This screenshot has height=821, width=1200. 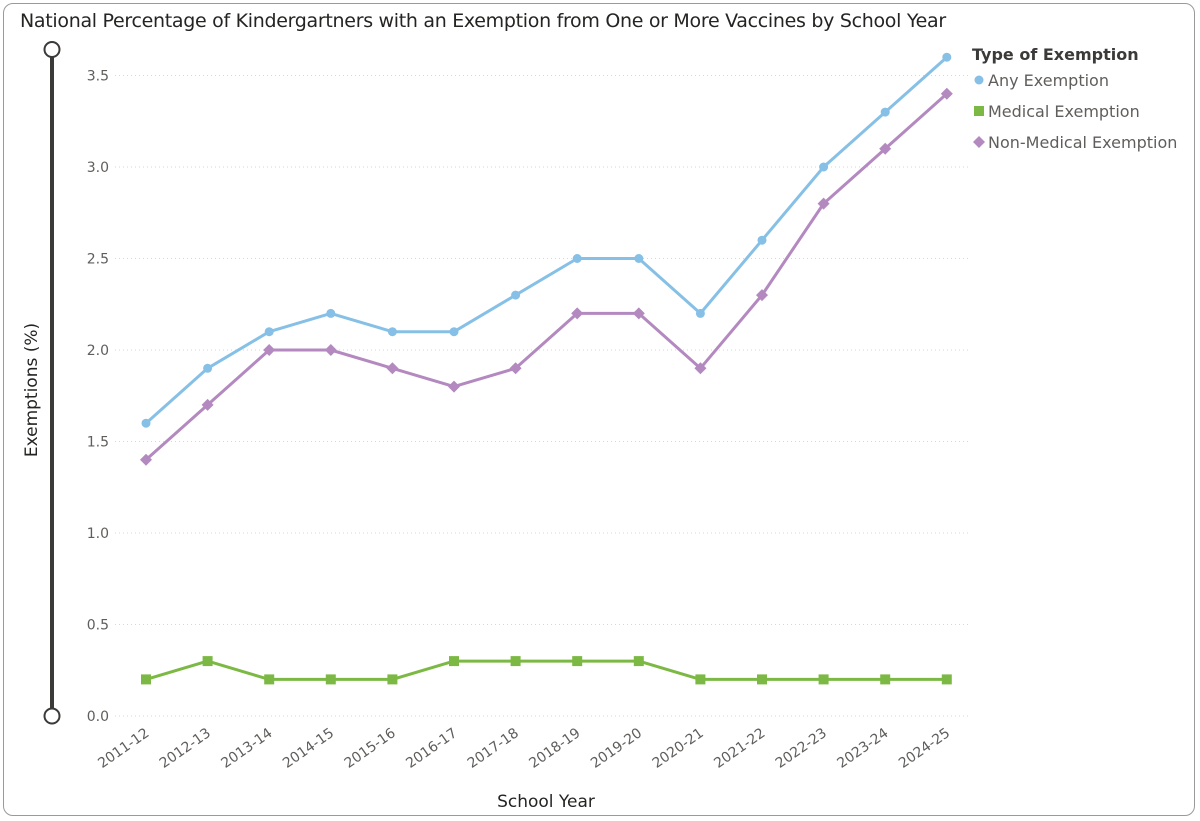 I want to click on y-axis-title: Exemptions (%), so click(x=32, y=390).